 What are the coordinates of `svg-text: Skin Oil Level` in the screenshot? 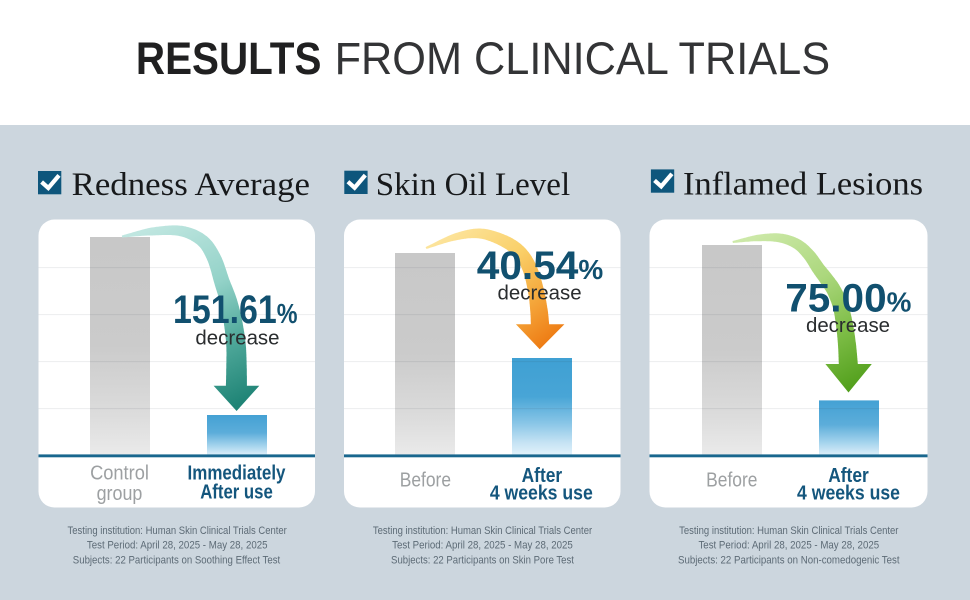 It's located at (473, 185).